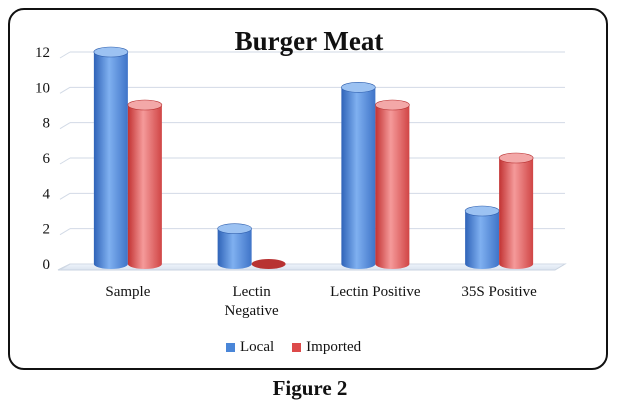 The image size is (620, 410). Describe the element at coordinates (499, 292) in the screenshot. I see `x-category-label: 35S Positive` at that location.